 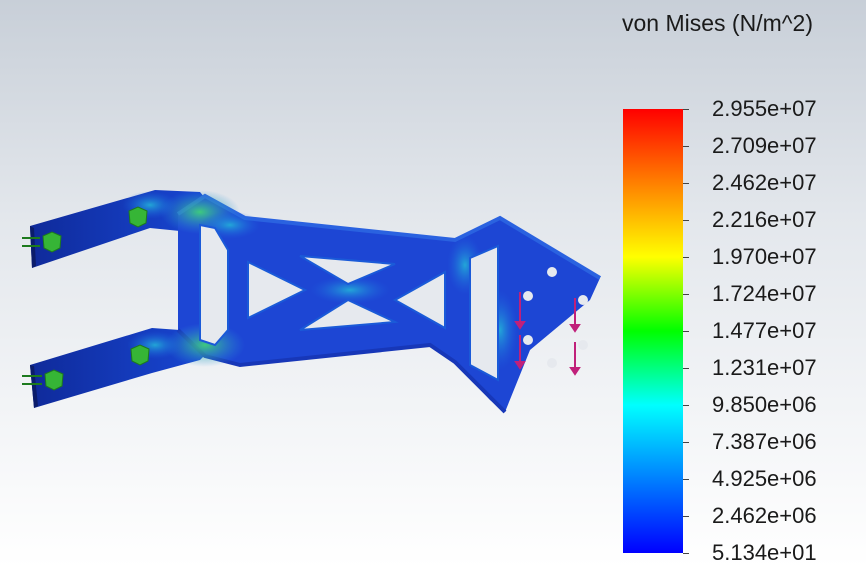 What do you see at coordinates (547, 334) in the screenshot?
I see `load-arrows` at bounding box center [547, 334].